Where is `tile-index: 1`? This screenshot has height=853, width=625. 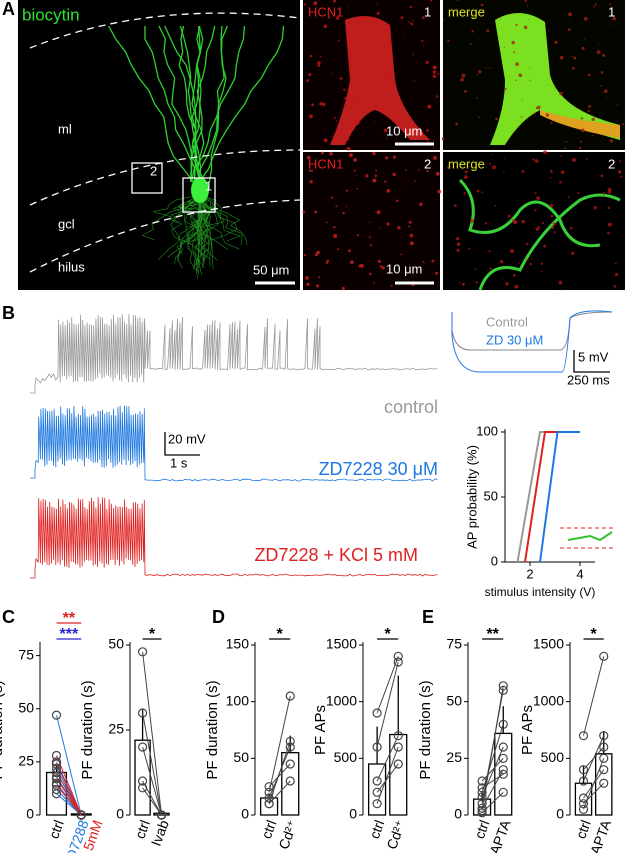
tile-index: 1 is located at coordinates (611, 11).